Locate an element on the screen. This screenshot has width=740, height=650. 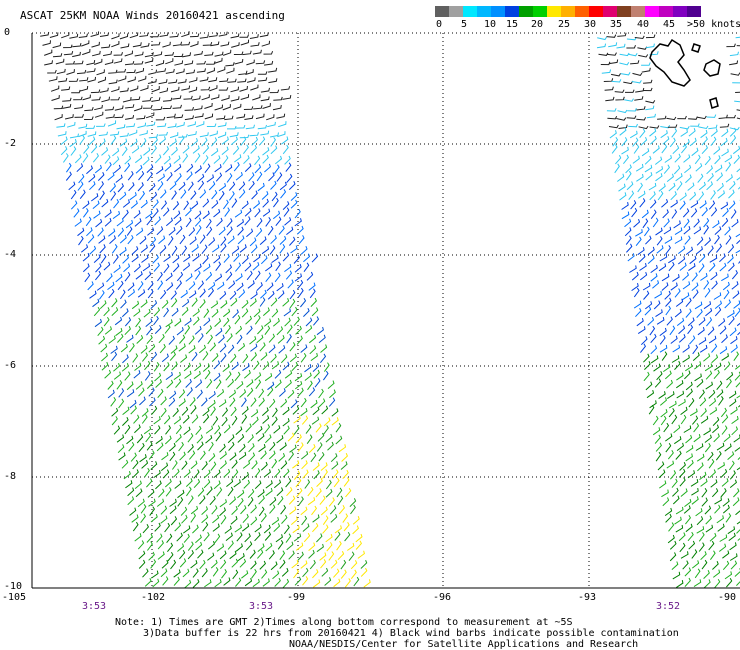
legend-swatch is located at coordinates (680, 11).